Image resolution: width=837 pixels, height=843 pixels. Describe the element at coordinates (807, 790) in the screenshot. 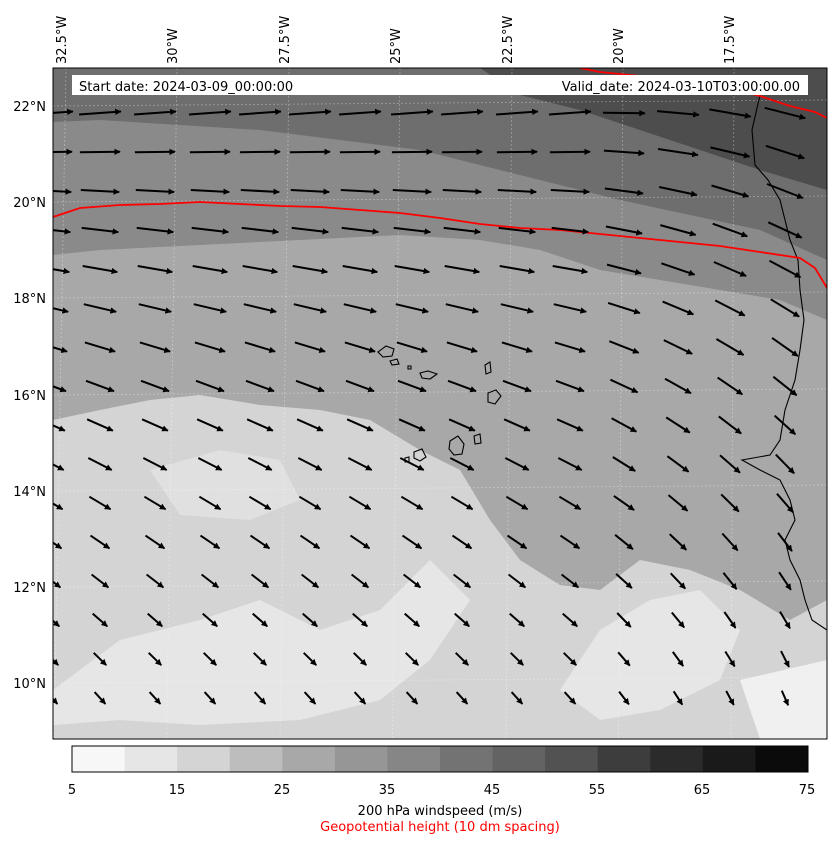

I see `colorbar-tick: 75` at that location.